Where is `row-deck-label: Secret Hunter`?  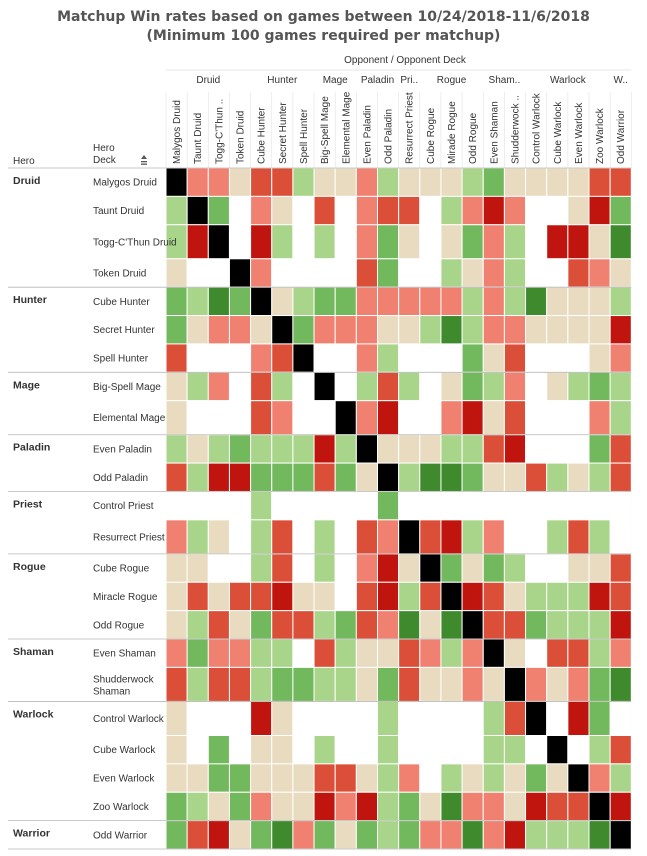
row-deck-label: Secret Hunter is located at coordinates (124, 330).